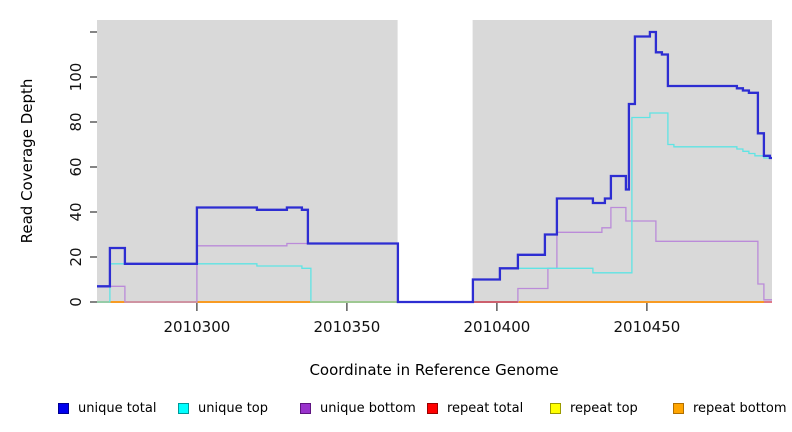  Describe the element at coordinates (76, 121) in the screenshot. I see `y-tick-label: 80` at that location.